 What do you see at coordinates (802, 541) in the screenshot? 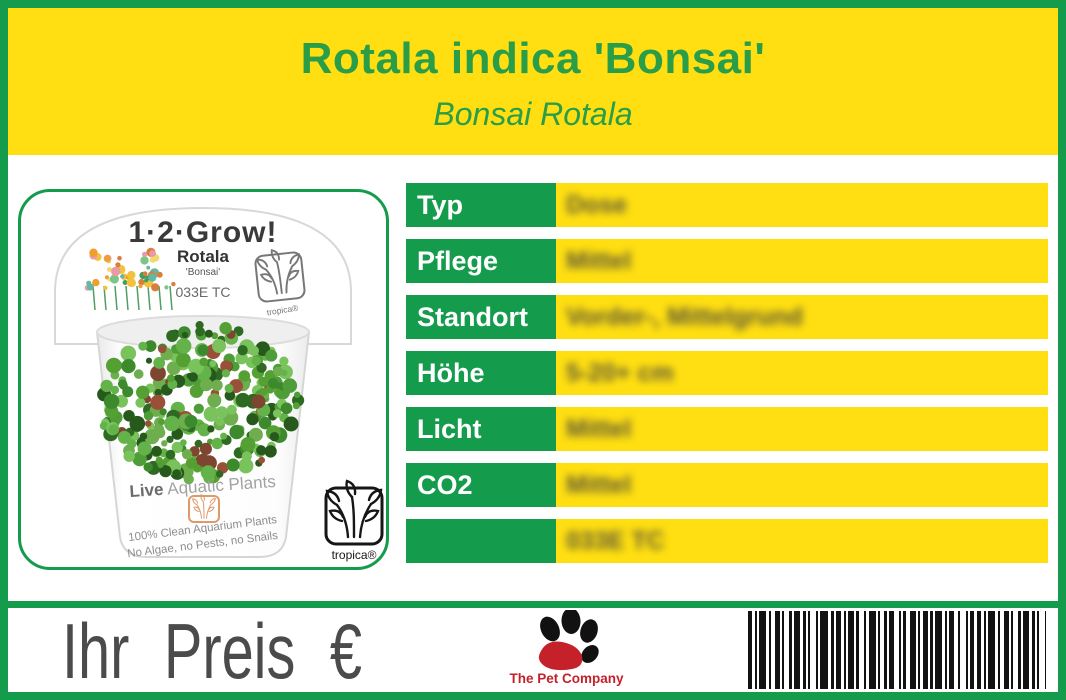
I see `row-value: 033E TC` at bounding box center [802, 541].